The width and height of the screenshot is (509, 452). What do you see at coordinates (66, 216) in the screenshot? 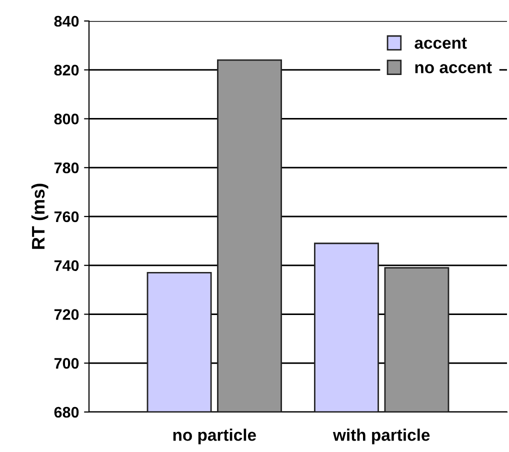
I see `y-tick-label: 760` at bounding box center [66, 216].